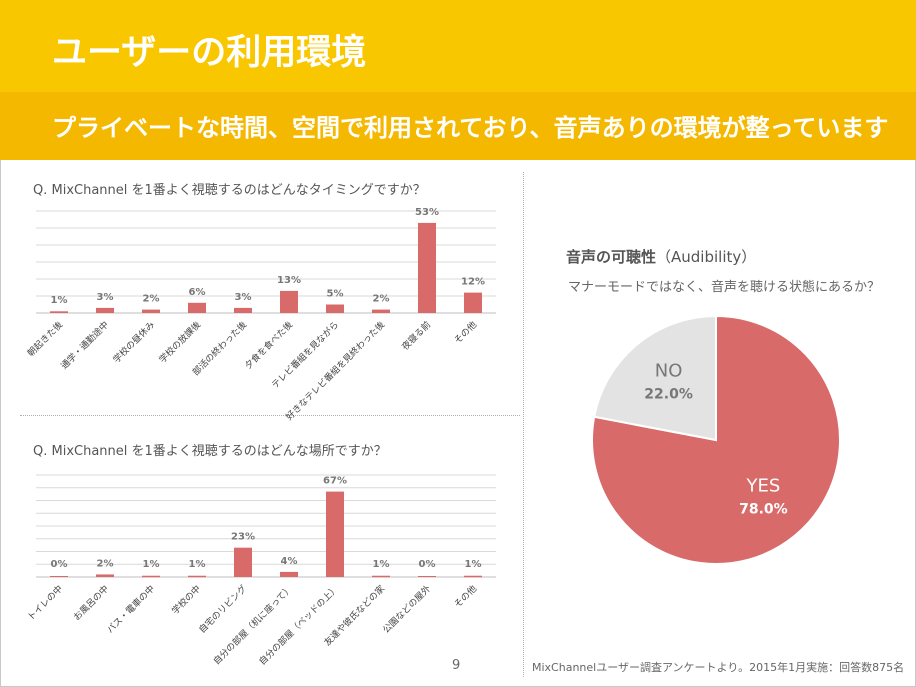 The width and height of the screenshot is (916, 687). I want to click on pie-title-sub: （Audibility）, so click(706, 257).